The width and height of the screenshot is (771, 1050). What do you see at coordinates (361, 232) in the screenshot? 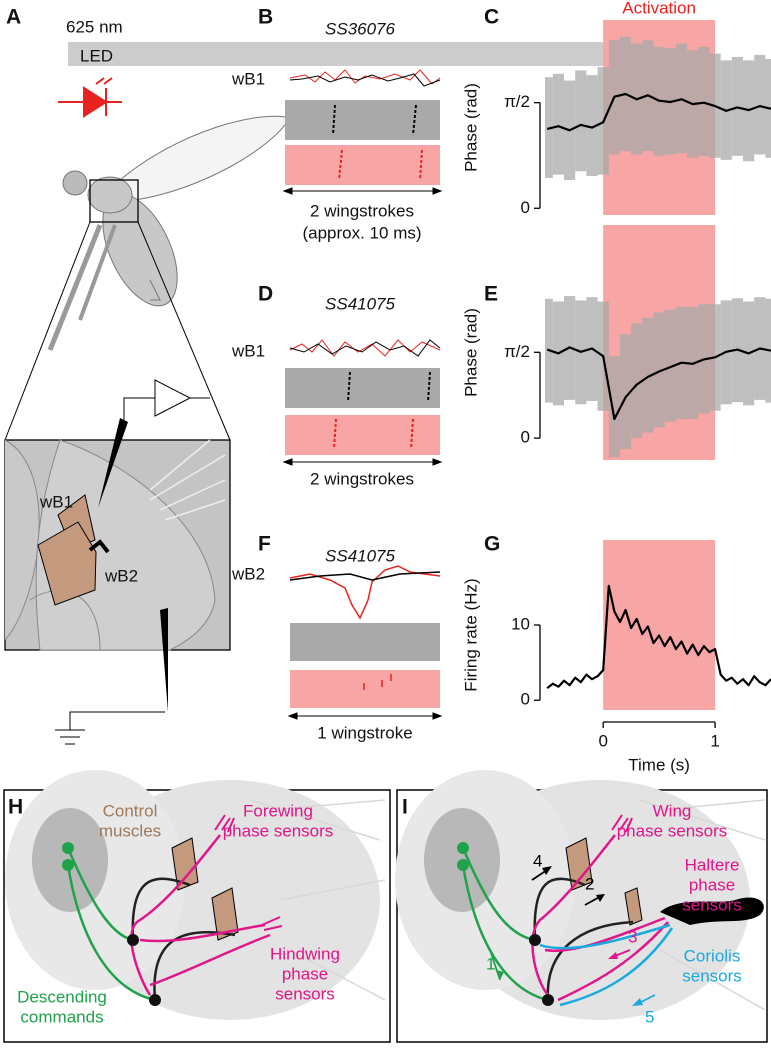
I see `scale-label: (approx. 10 ms)` at bounding box center [361, 232].